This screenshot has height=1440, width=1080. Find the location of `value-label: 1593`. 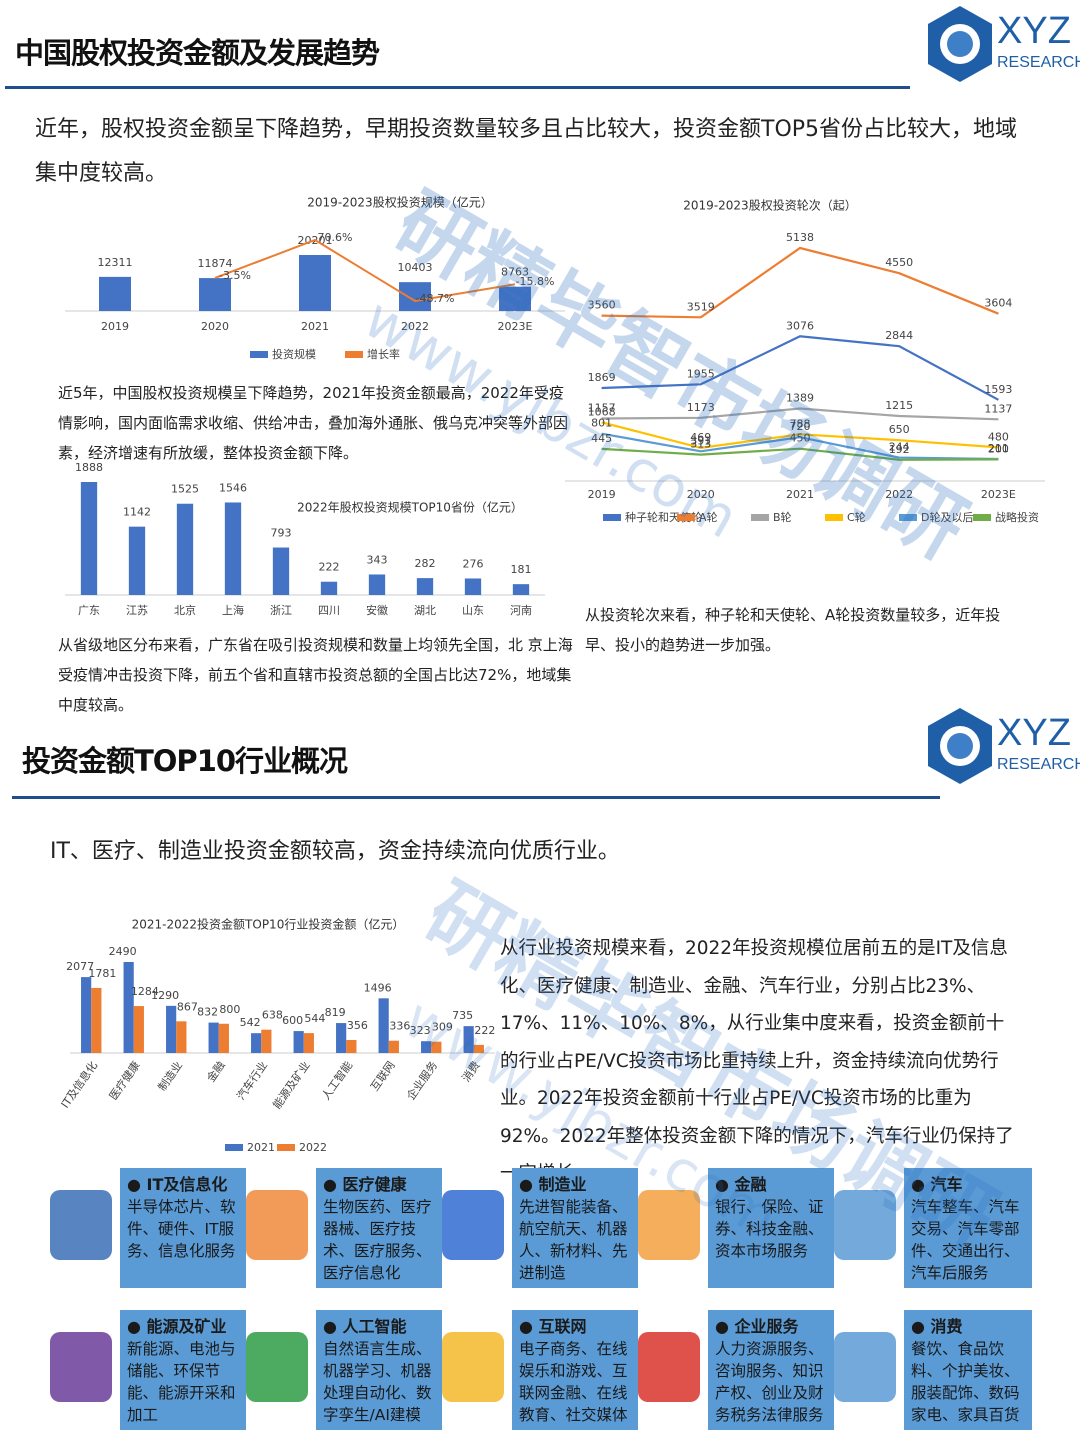

value-label: 1593 is located at coordinates (998, 389).